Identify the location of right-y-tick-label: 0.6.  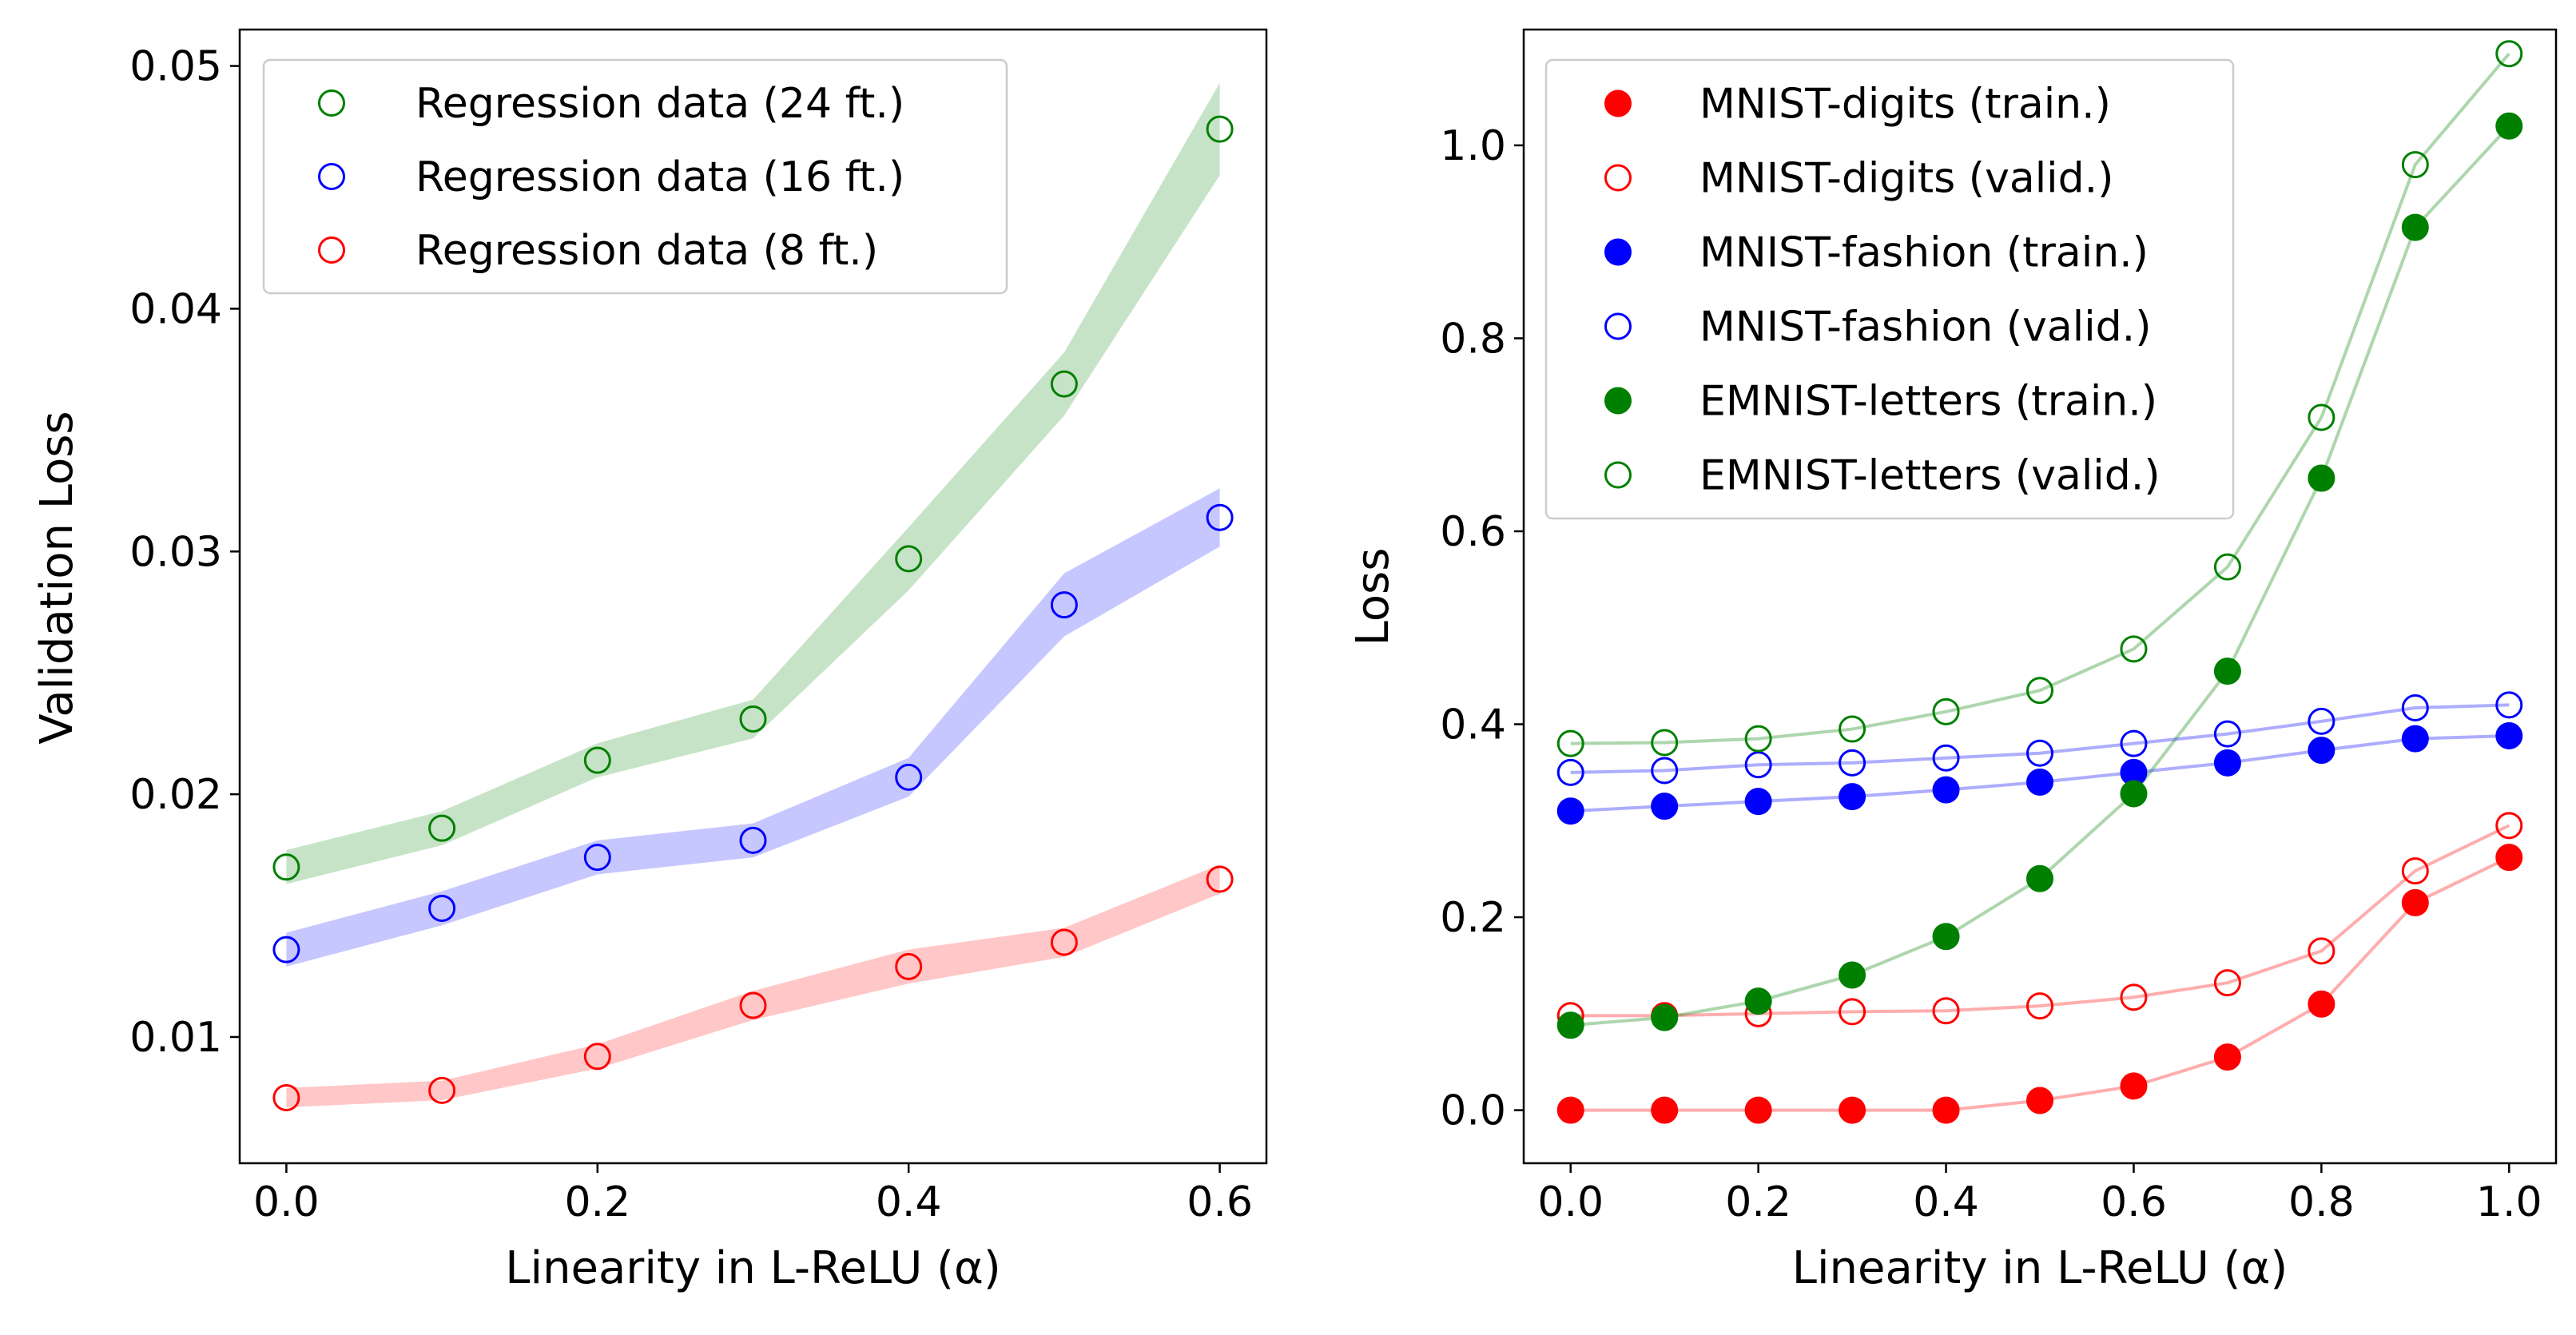
(1473, 532).